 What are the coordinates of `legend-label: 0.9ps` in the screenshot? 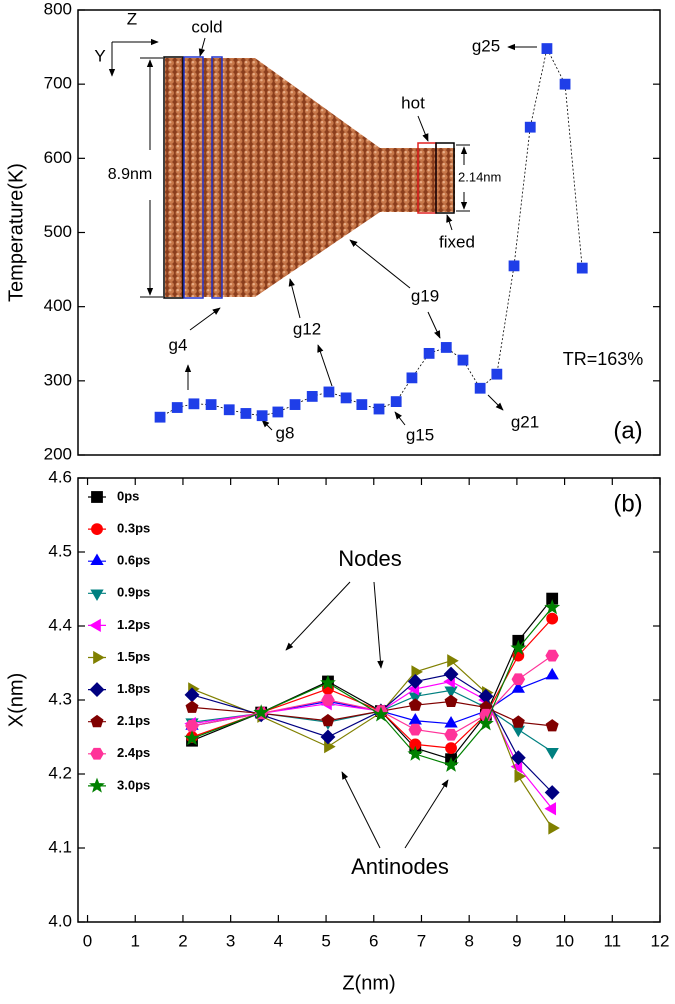 It's located at (133, 592).